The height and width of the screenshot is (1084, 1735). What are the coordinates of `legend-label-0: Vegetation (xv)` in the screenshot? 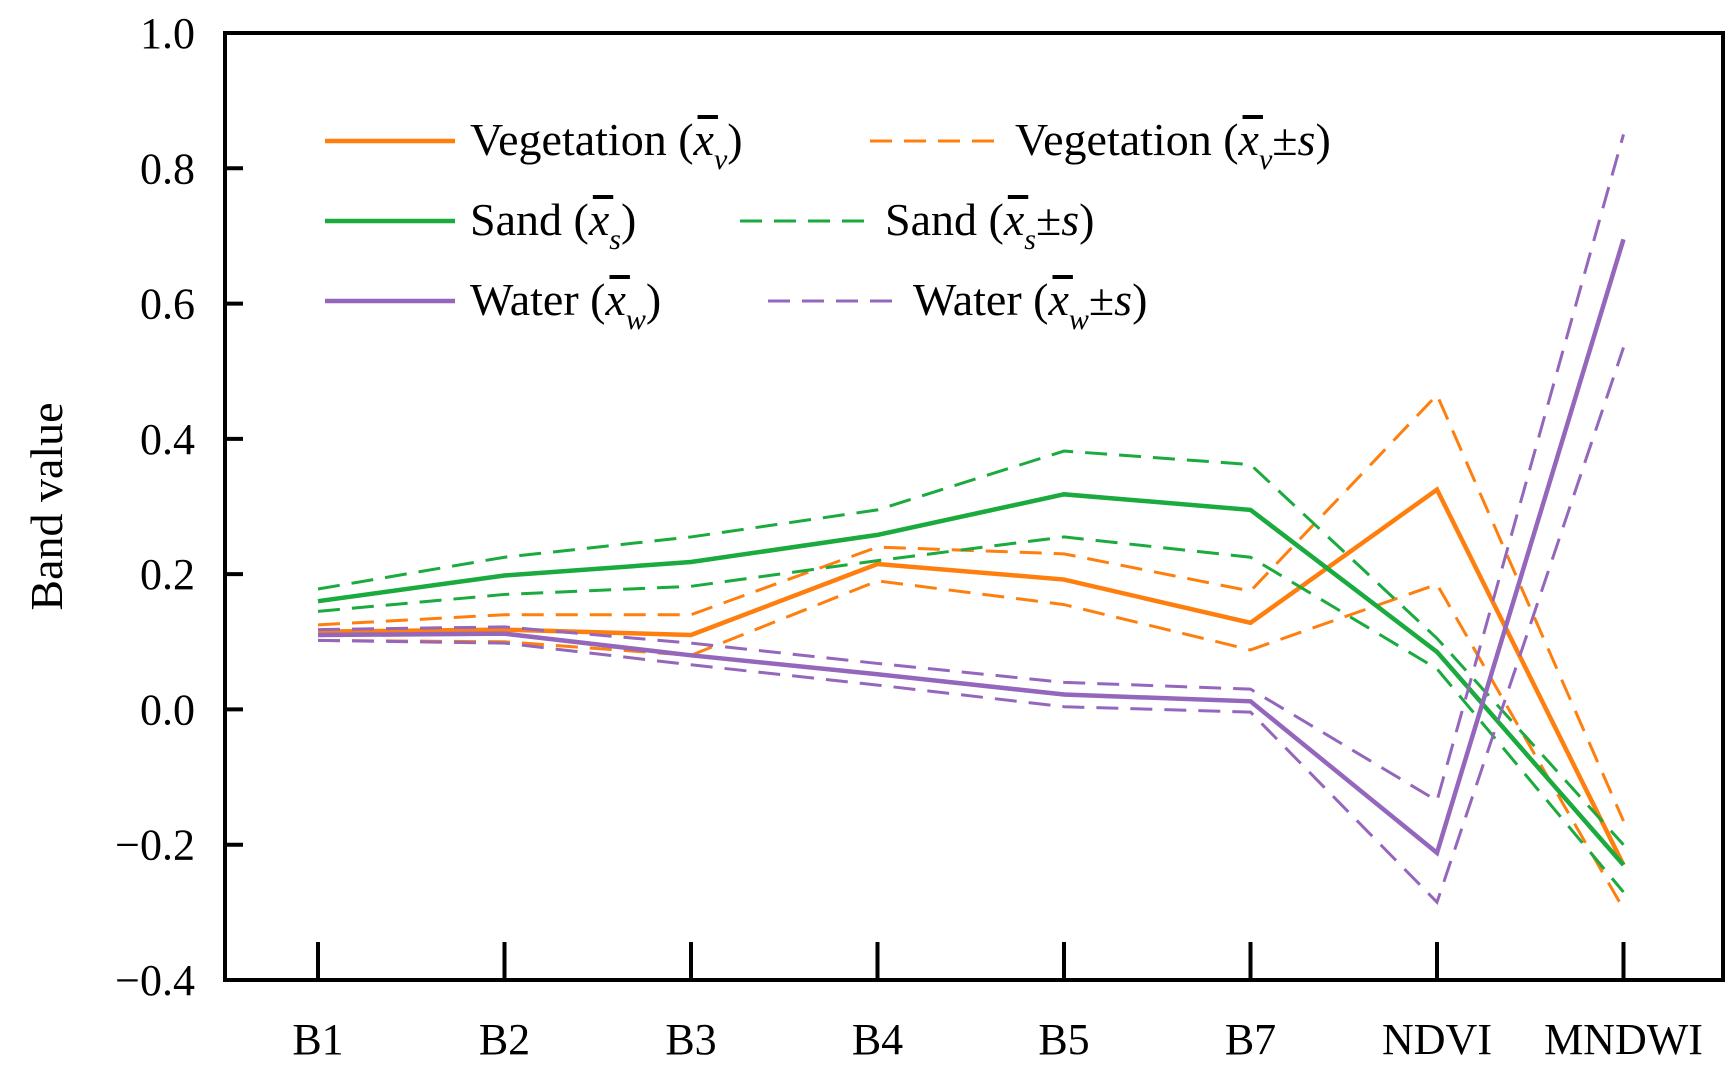 It's located at (606, 145).